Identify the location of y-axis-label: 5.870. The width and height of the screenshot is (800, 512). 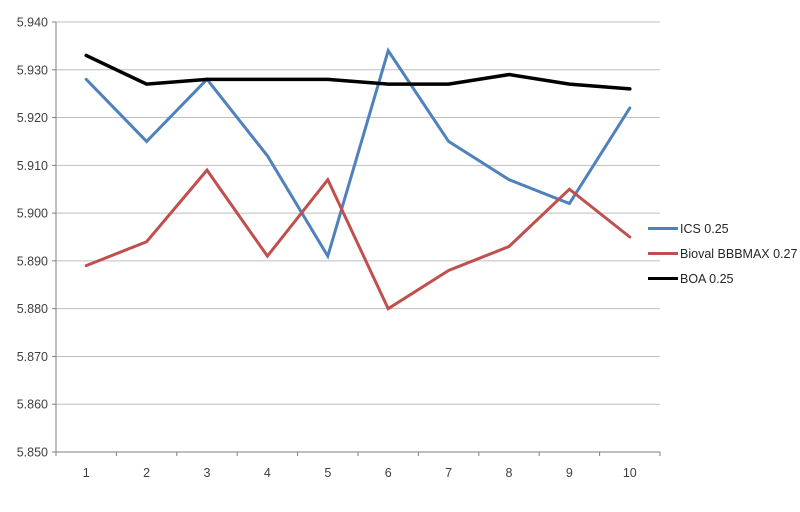
(32, 357).